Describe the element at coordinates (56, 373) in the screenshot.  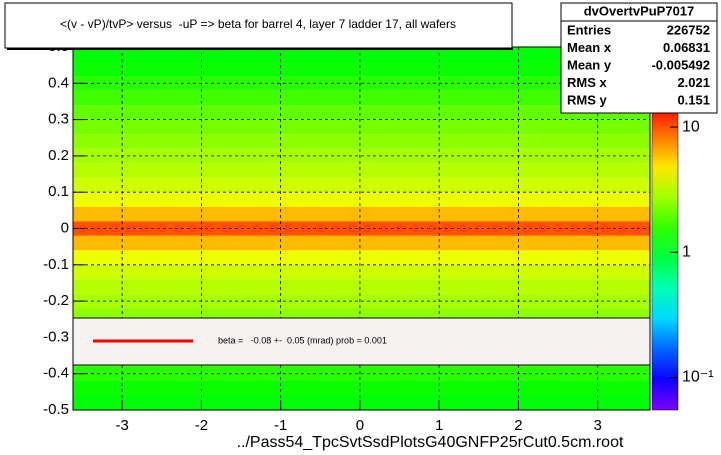
I see `y-tick-label: -0.4` at that location.